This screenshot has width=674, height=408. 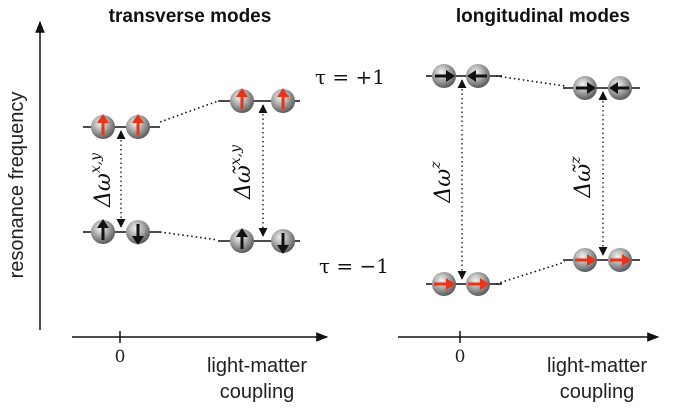 I want to click on longitudinal-lower-pair-right, so click(x=602, y=260).